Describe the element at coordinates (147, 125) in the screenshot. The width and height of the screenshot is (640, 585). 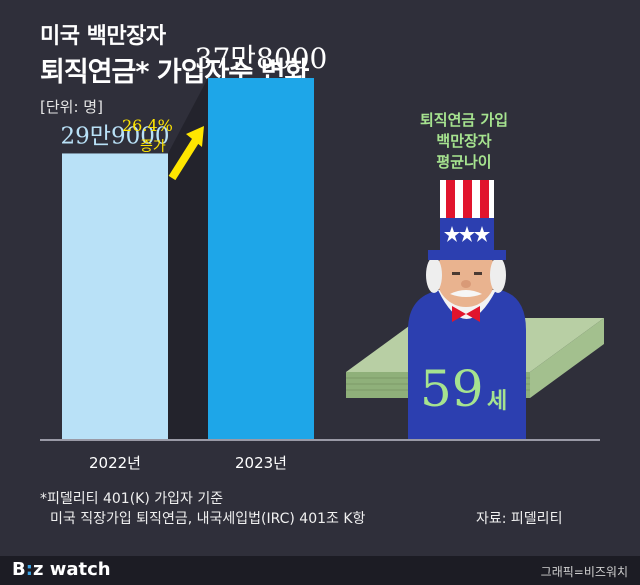
I see `increase-percent-label: 26.4%` at that location.